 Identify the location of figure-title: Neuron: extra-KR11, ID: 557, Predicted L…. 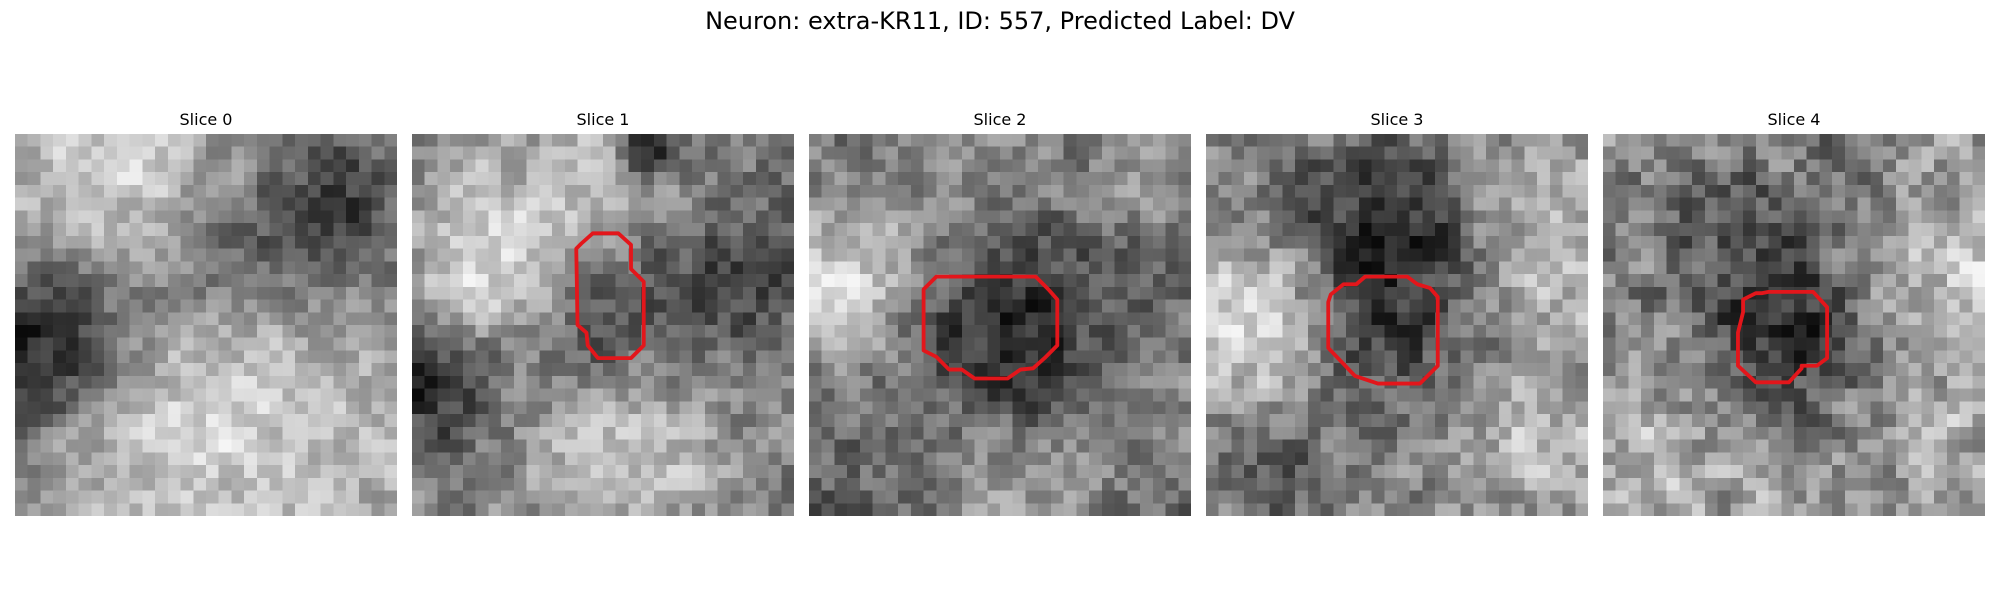
(1000, 21).